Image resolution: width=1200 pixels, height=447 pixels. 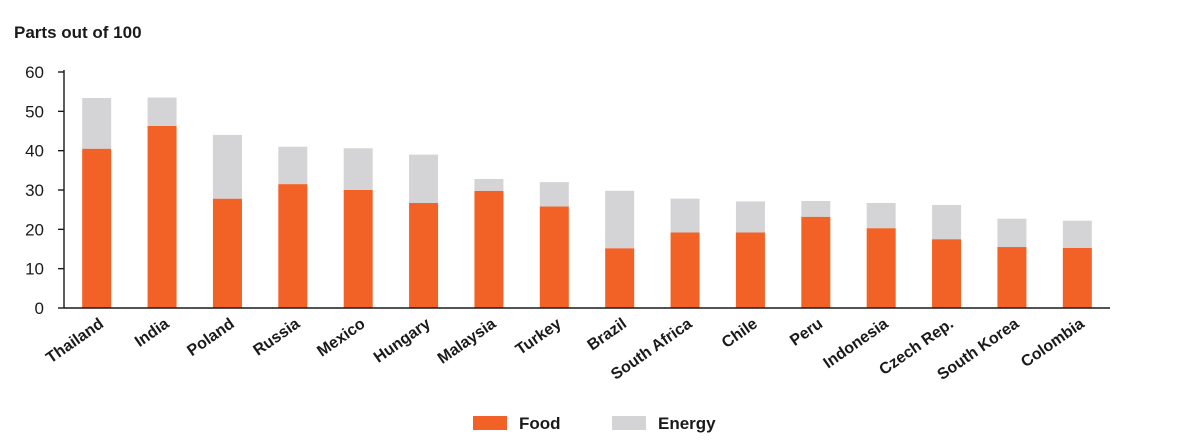 I want to click on bar-energy-russia, so click(x=293, y=165).